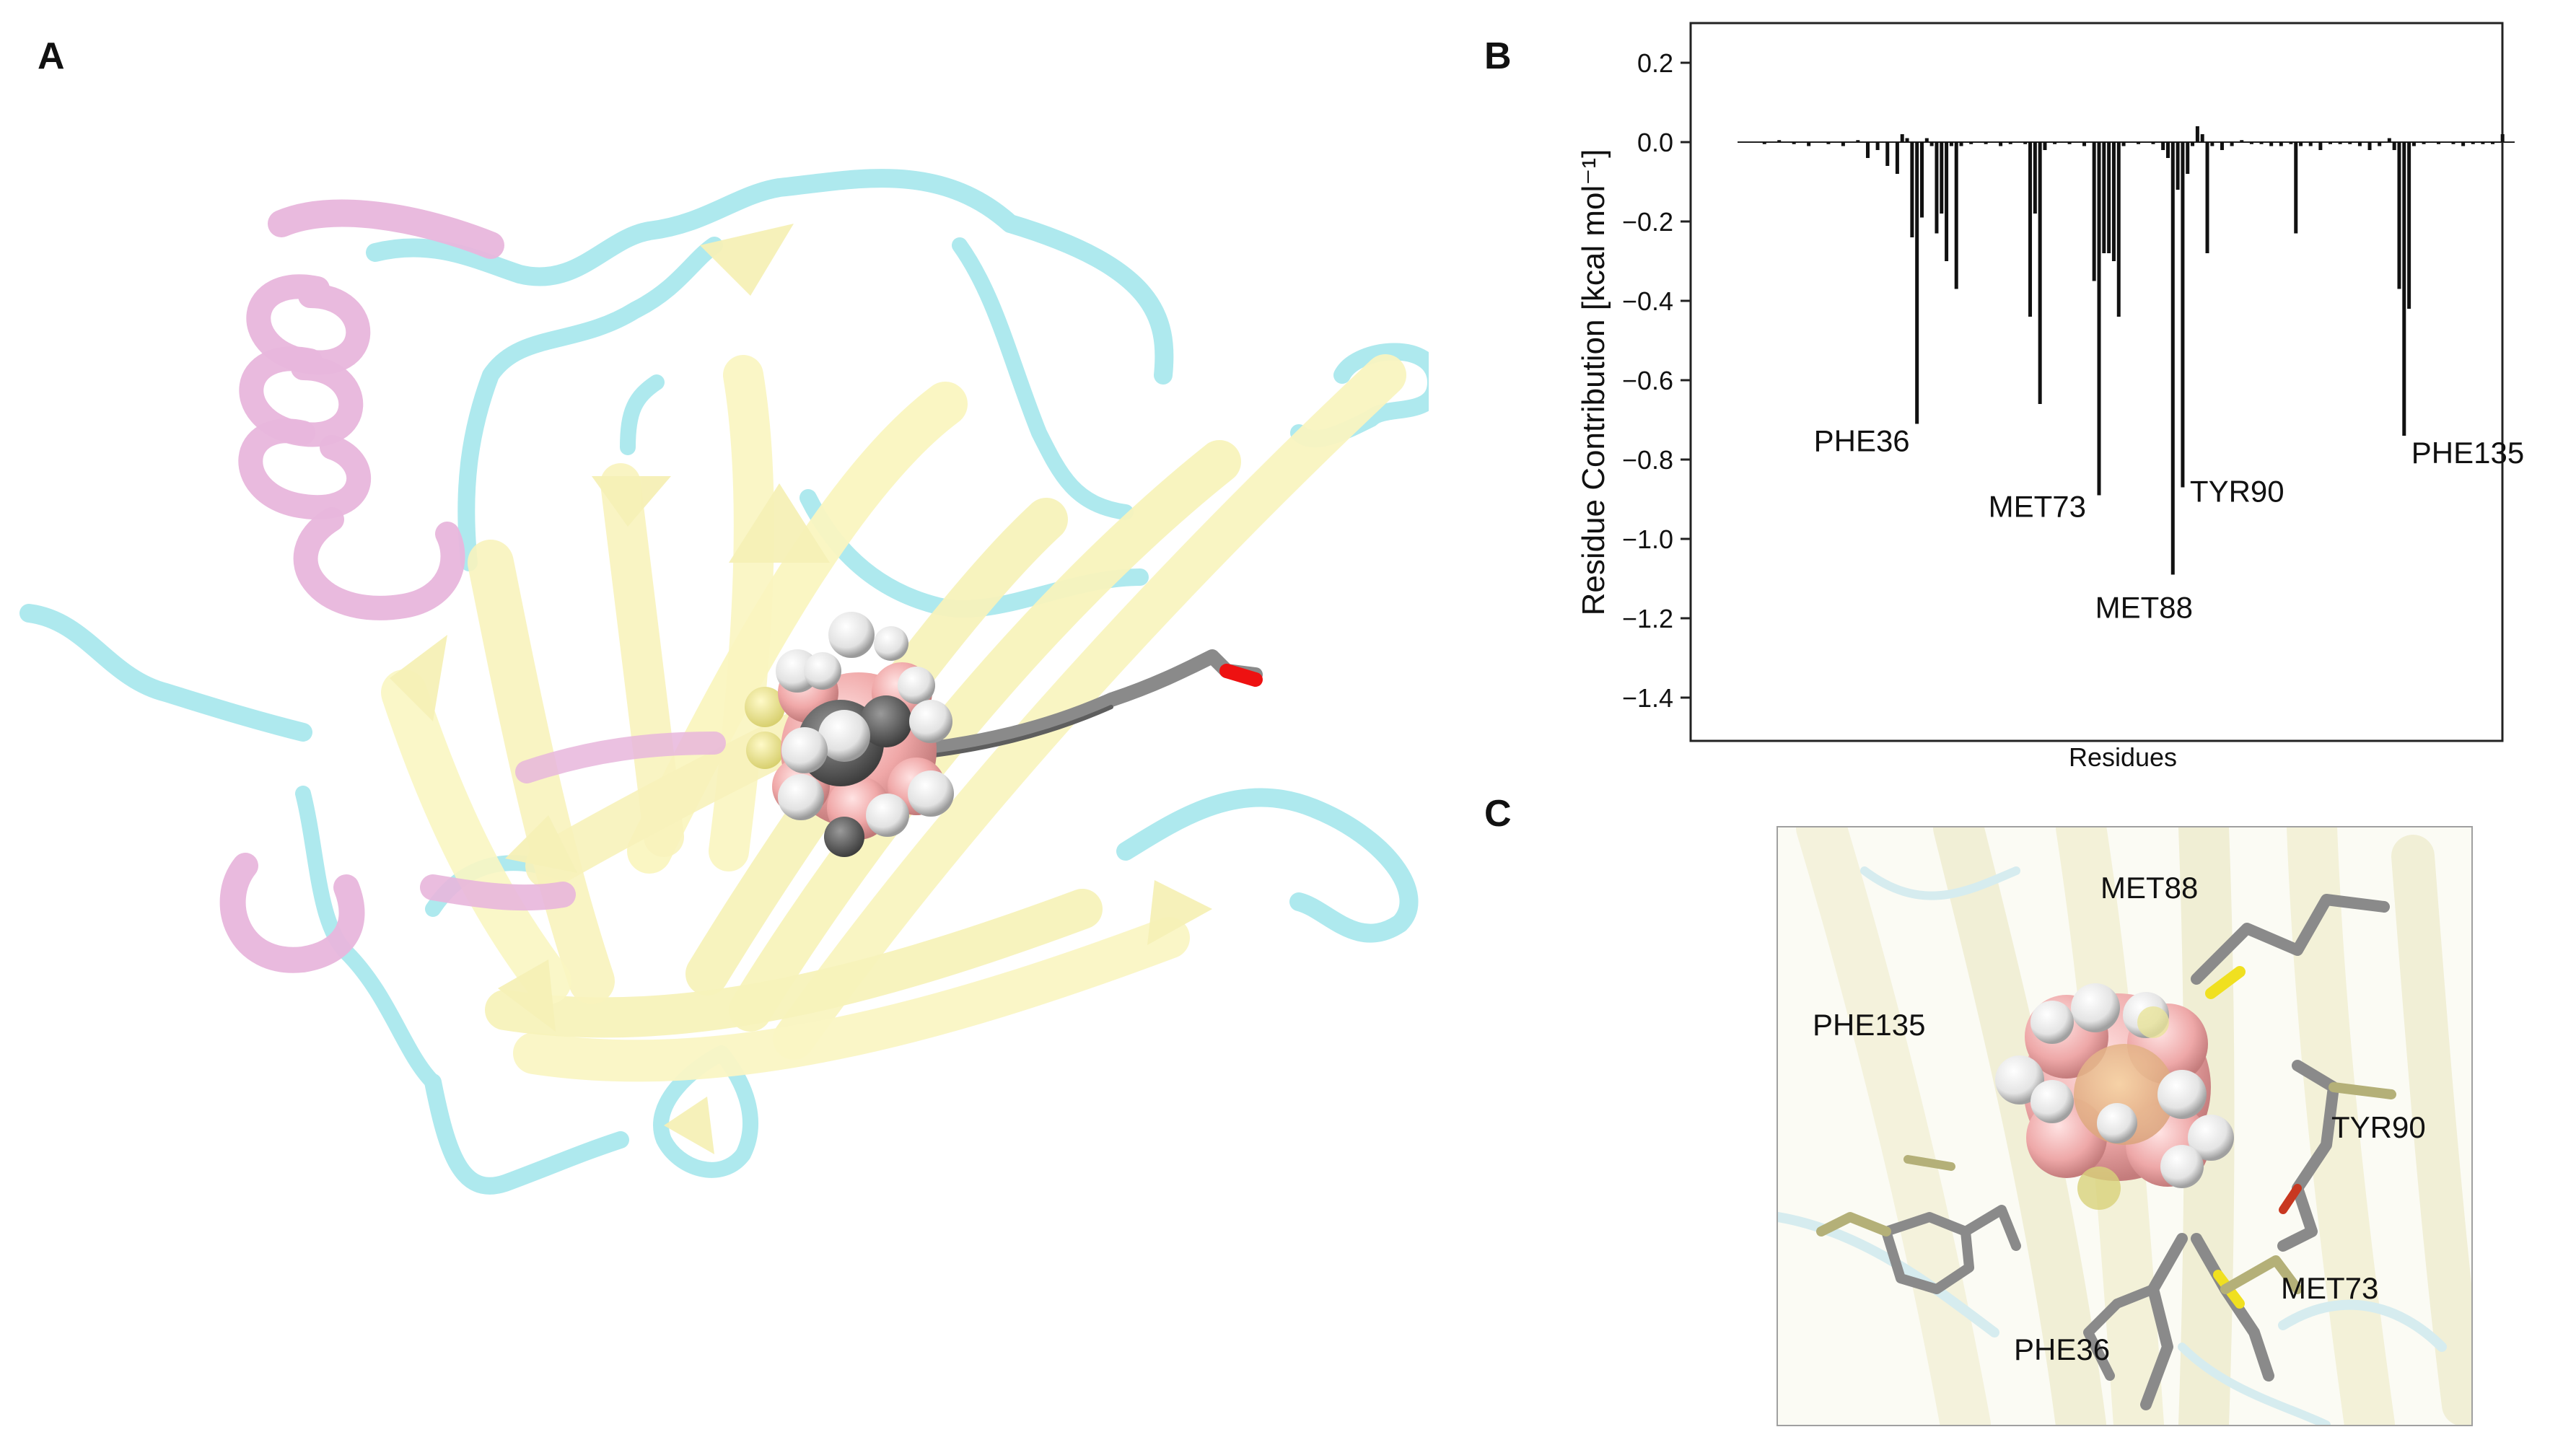 Image resolution: width=2576 pixels, height=1445 pixels. Describe the element at coordinates (2308, 1156) in the screenshot. I see `tyr90-sidechain` at that location.